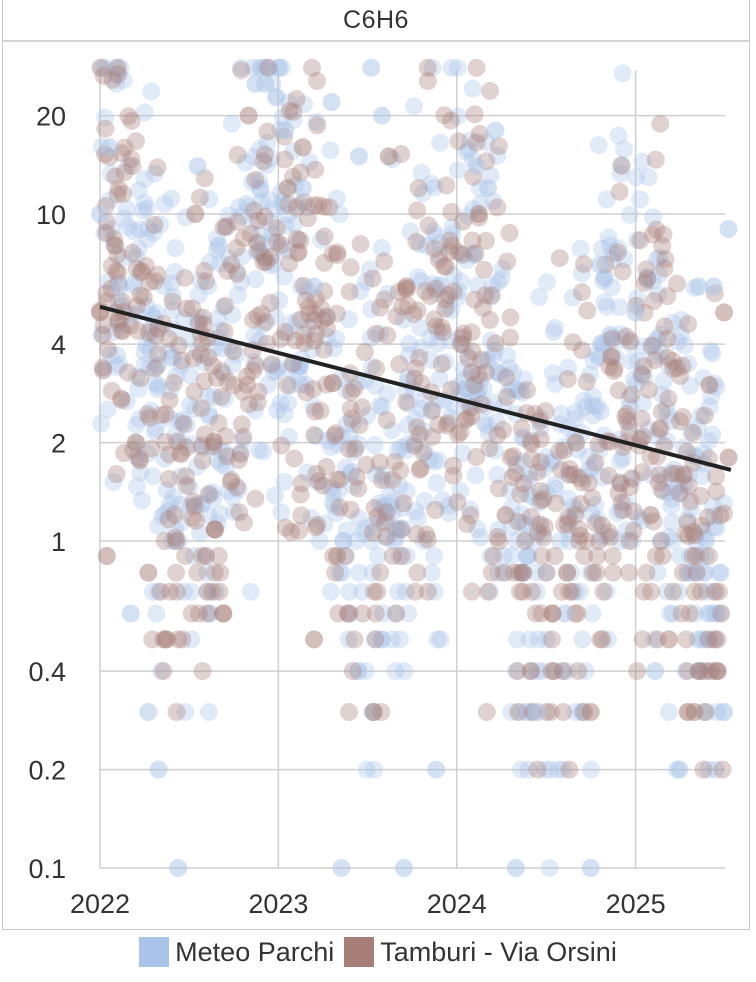 This screenshot has height=982, width=756. What do you see at coordinates (376, 21) in the screenshot?
I see `chart-title-bar: C6H6` at bounding box center [376, 21].